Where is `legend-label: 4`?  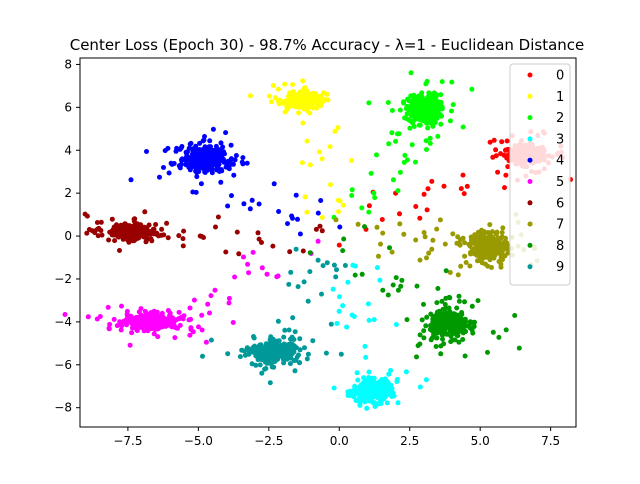 legend-label: 4 is located at coordinates (560, 161).